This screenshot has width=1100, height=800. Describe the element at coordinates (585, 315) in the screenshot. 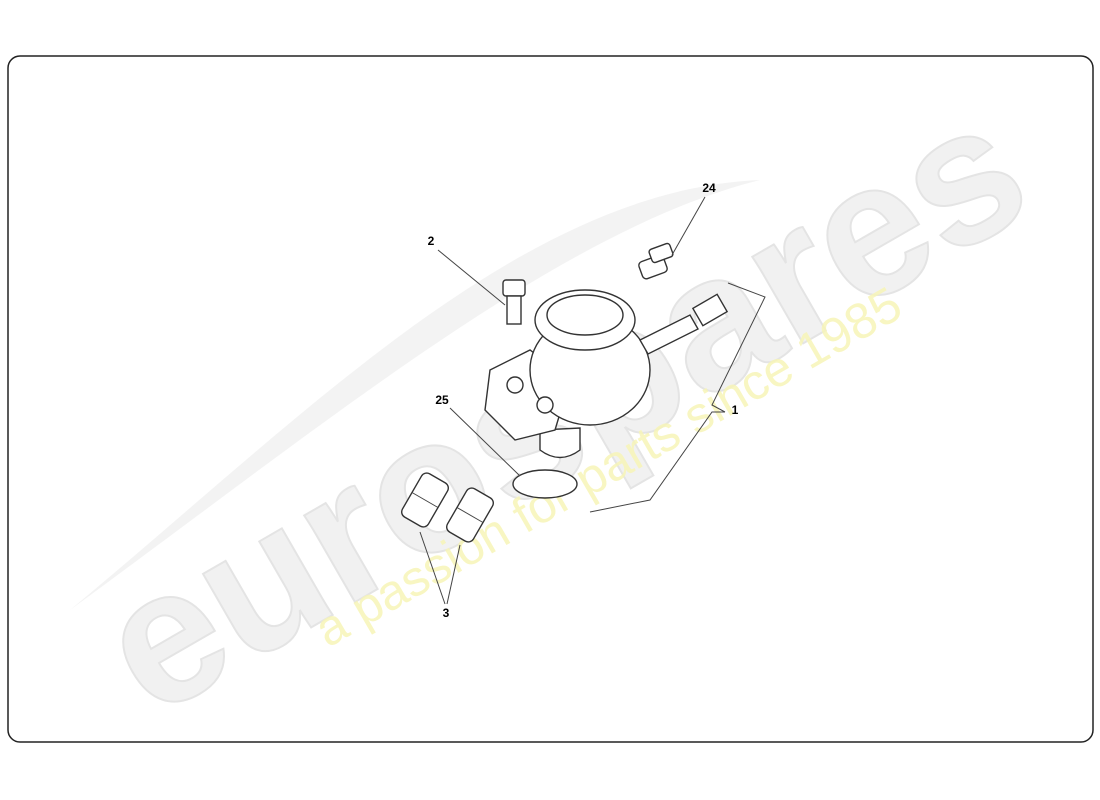

I see `pump-cap` at that location.